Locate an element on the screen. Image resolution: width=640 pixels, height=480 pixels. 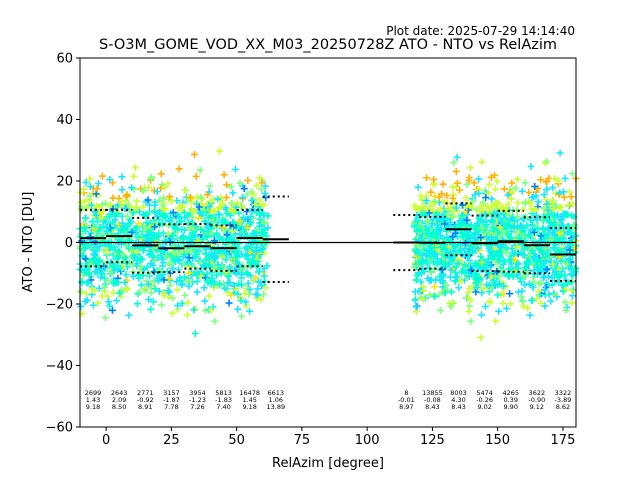
plot-date: Plot date: 2025-07-29 14:14:40 is located at coordinates (480, 31).